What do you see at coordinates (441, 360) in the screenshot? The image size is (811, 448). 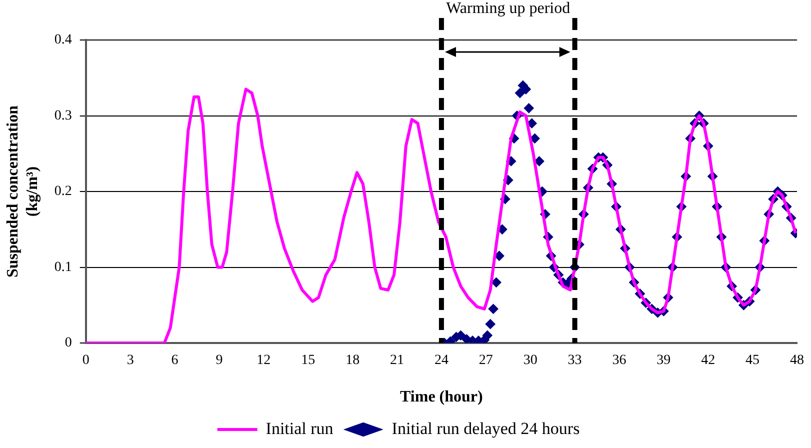 I see `x-tick-label: 24` at bounding box center [441, 360].